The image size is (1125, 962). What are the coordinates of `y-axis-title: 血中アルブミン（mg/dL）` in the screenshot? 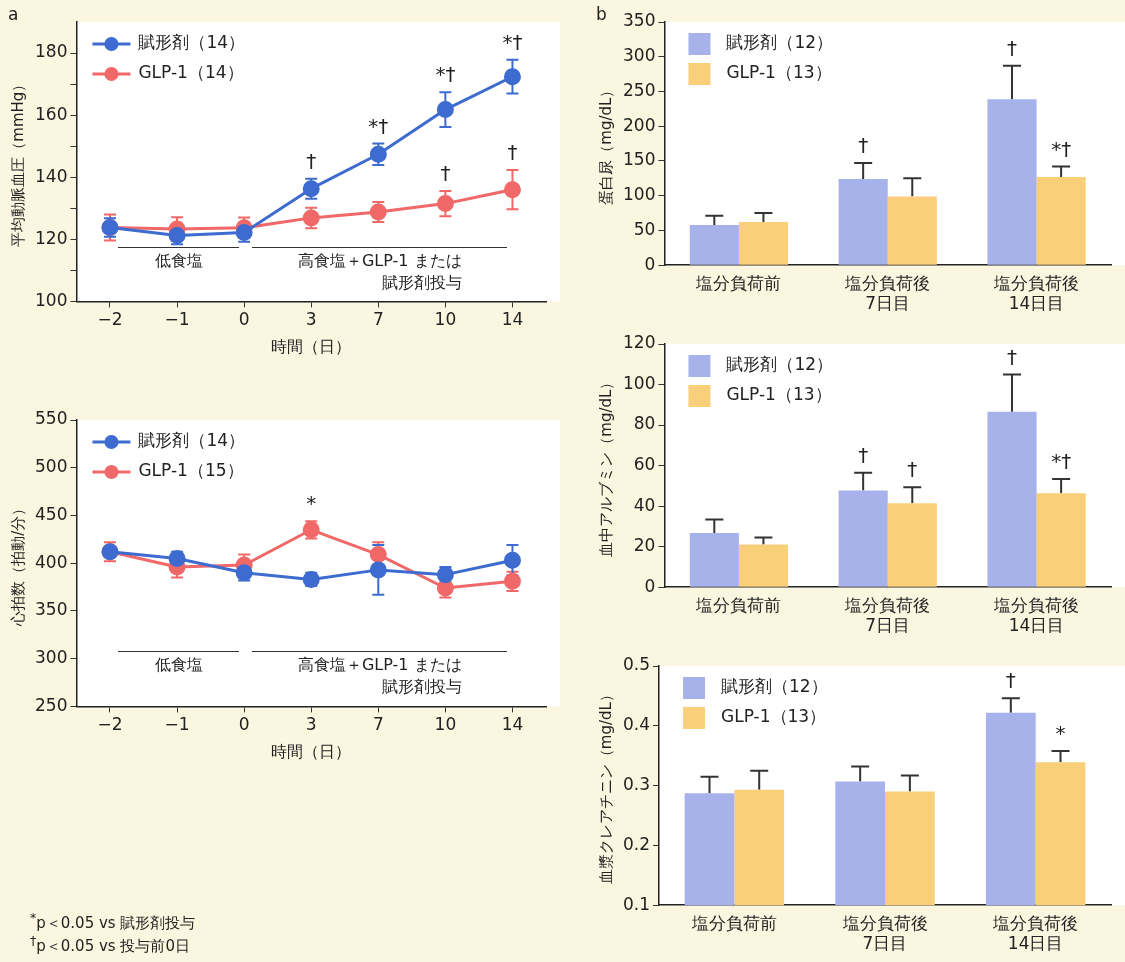 It's located at (605, 465).